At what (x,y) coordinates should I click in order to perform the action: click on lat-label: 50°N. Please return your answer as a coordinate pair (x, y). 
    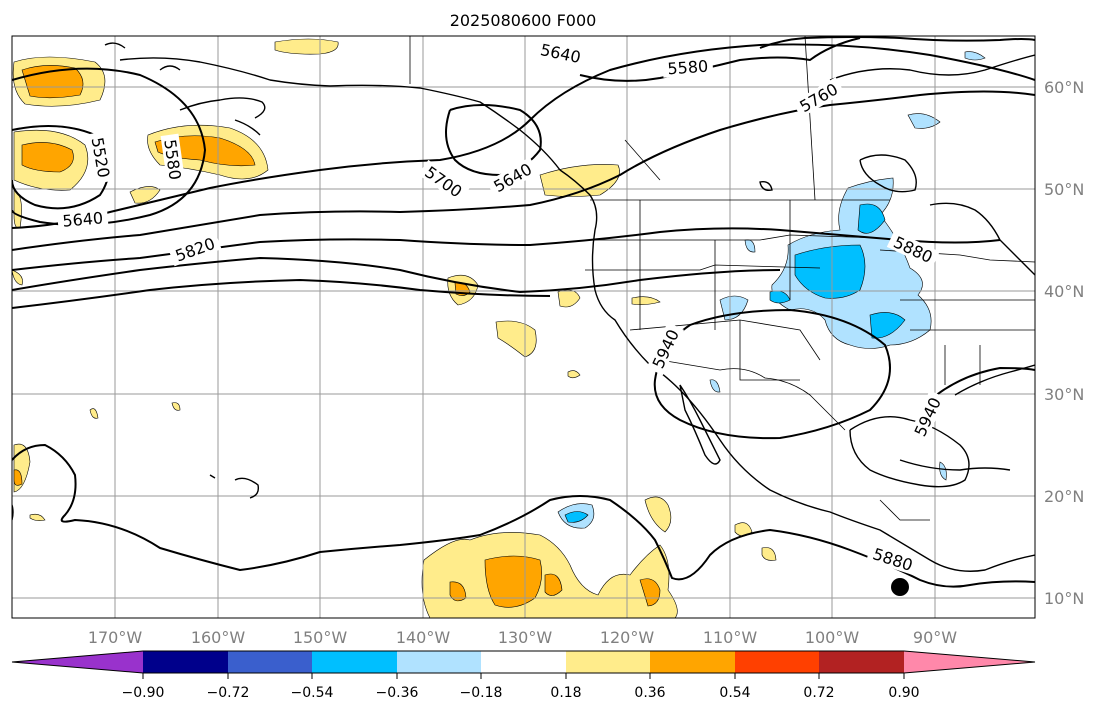
    Looking at the image, I should click on (1064, 189).